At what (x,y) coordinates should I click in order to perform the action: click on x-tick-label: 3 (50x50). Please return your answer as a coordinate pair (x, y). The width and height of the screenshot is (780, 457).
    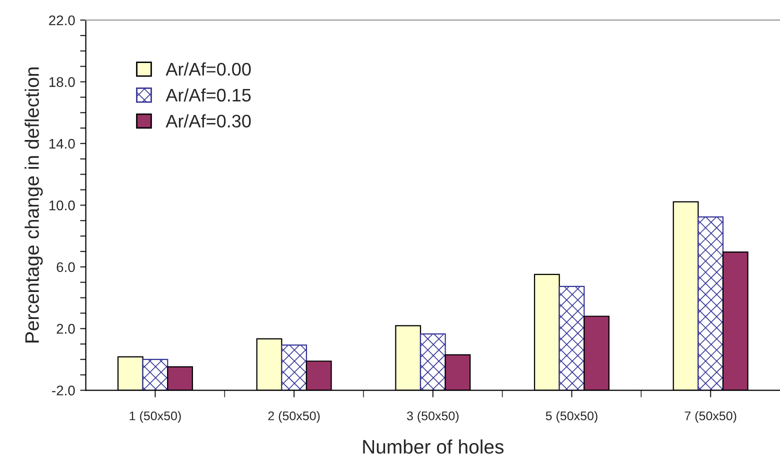
    Looking at the image, I should click on (432, 417).